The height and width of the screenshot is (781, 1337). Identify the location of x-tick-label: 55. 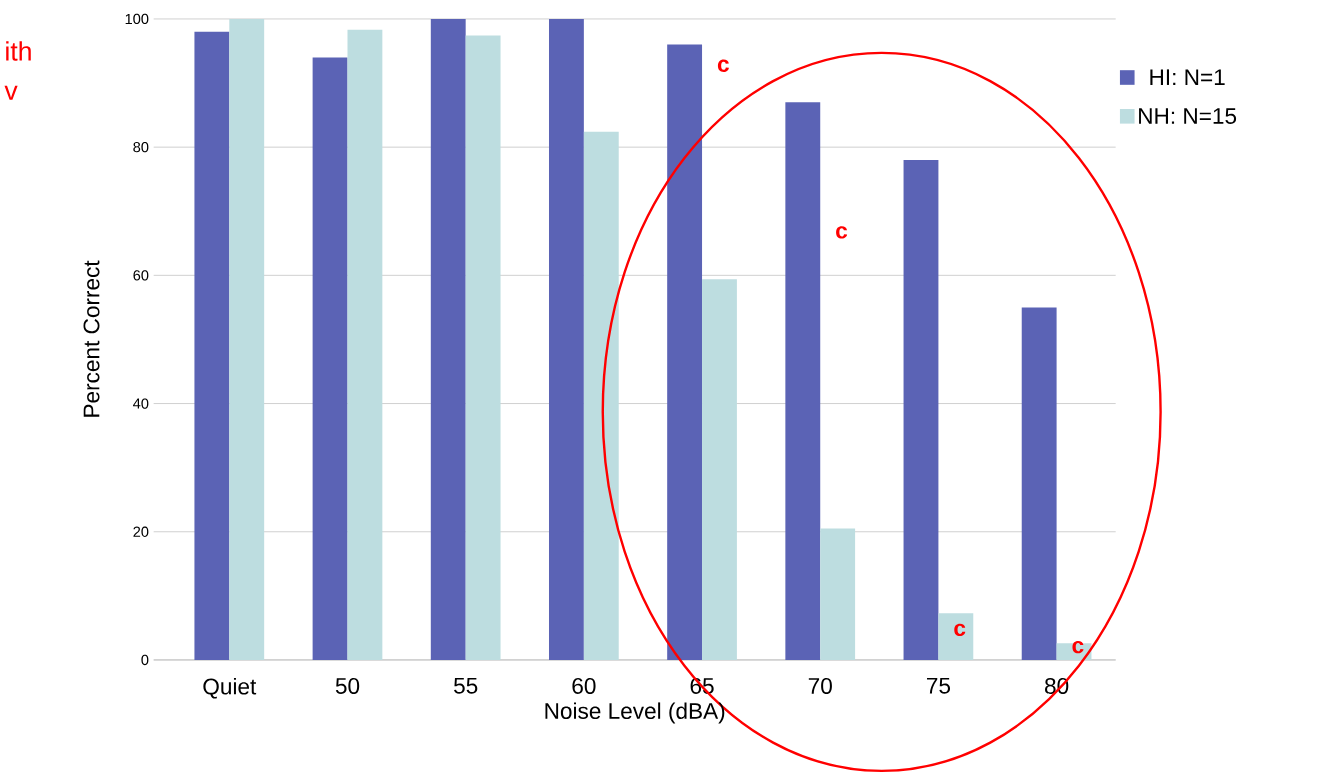
(466, 686).